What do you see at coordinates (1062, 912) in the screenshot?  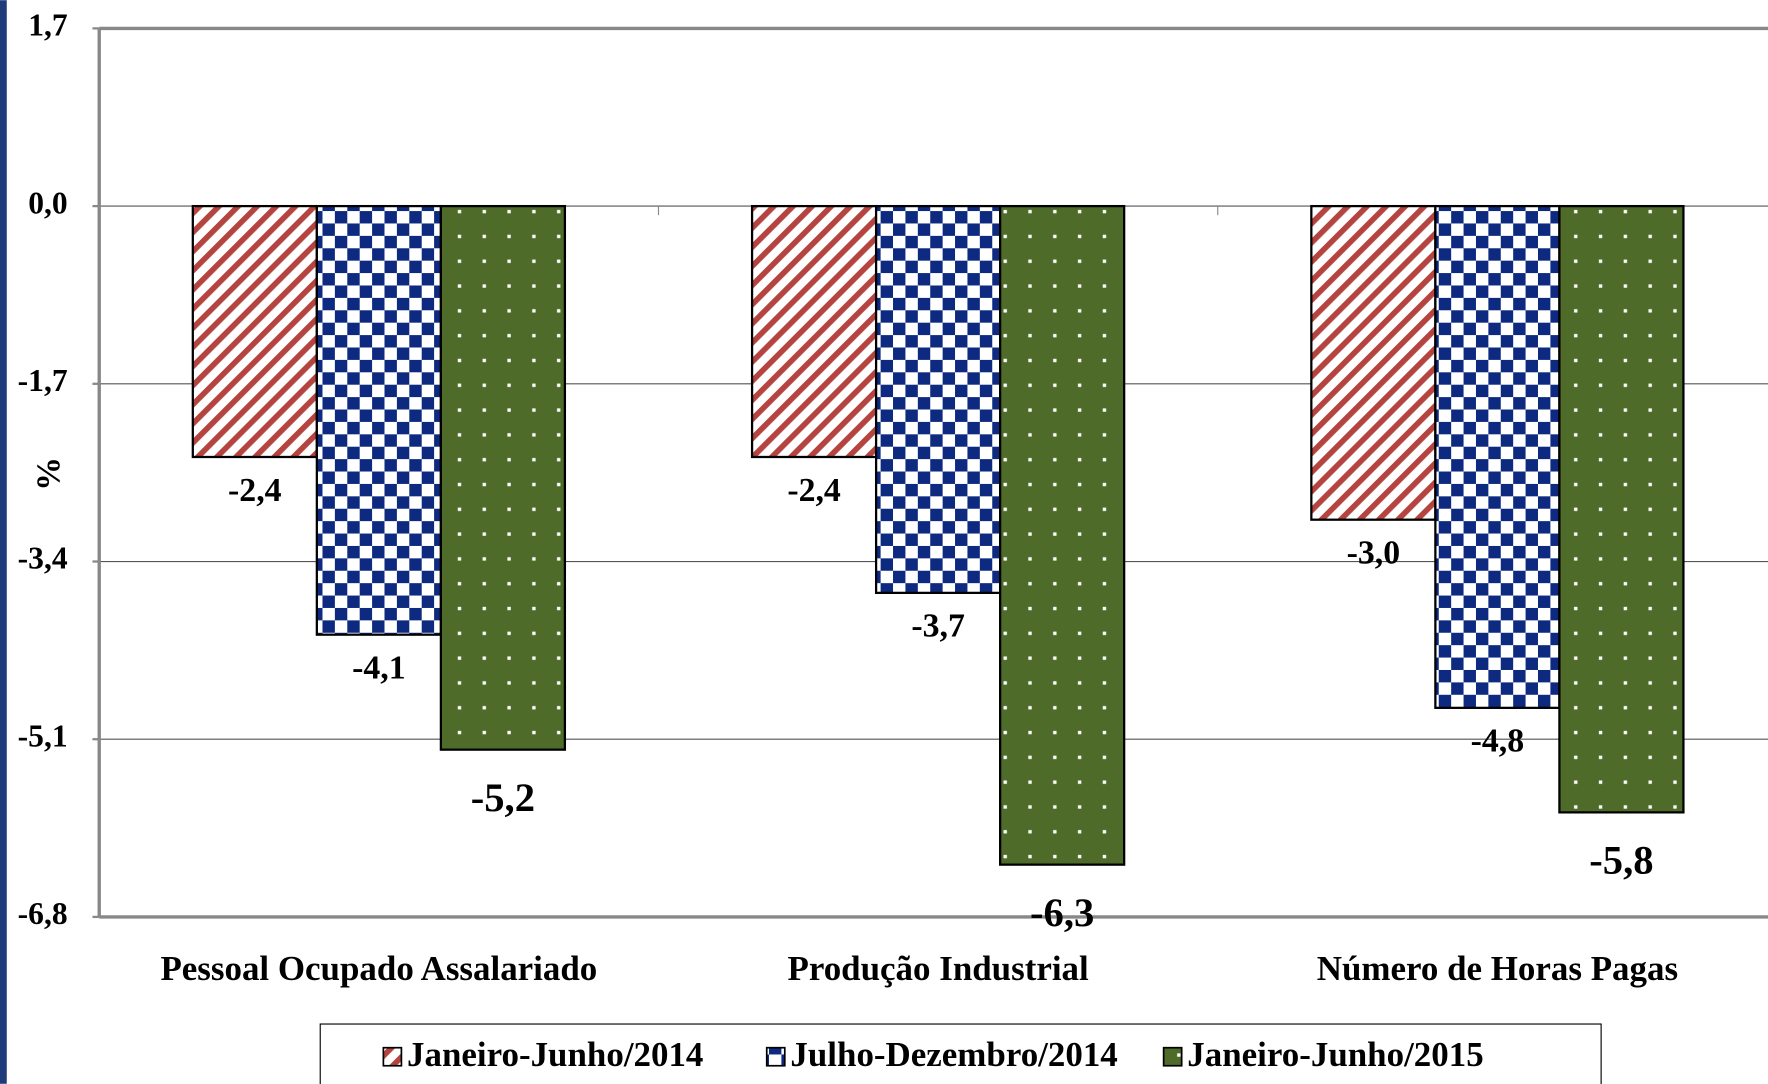 I see `value-label: -6,3` at bounding box center [1062, 912].